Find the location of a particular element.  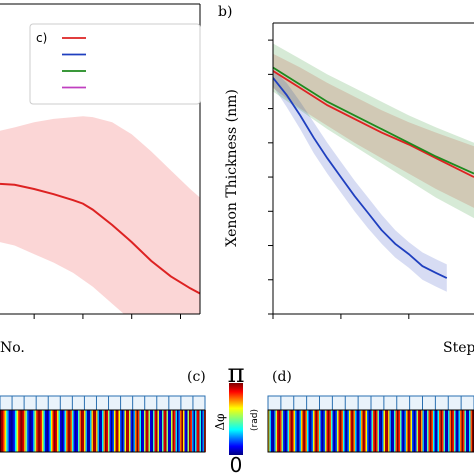

left-series-line is located at coordinates (100, 238).